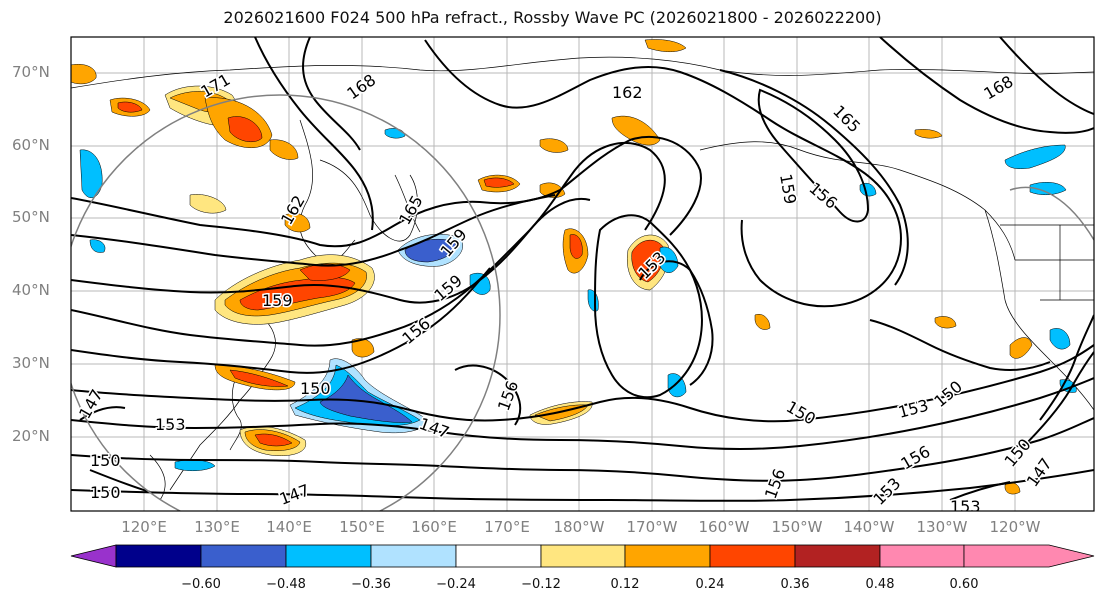  What do you see at coordinates (869, 527) in the screenshot?
I see `lon-label: 140°W` at bounding box center [869, 527].